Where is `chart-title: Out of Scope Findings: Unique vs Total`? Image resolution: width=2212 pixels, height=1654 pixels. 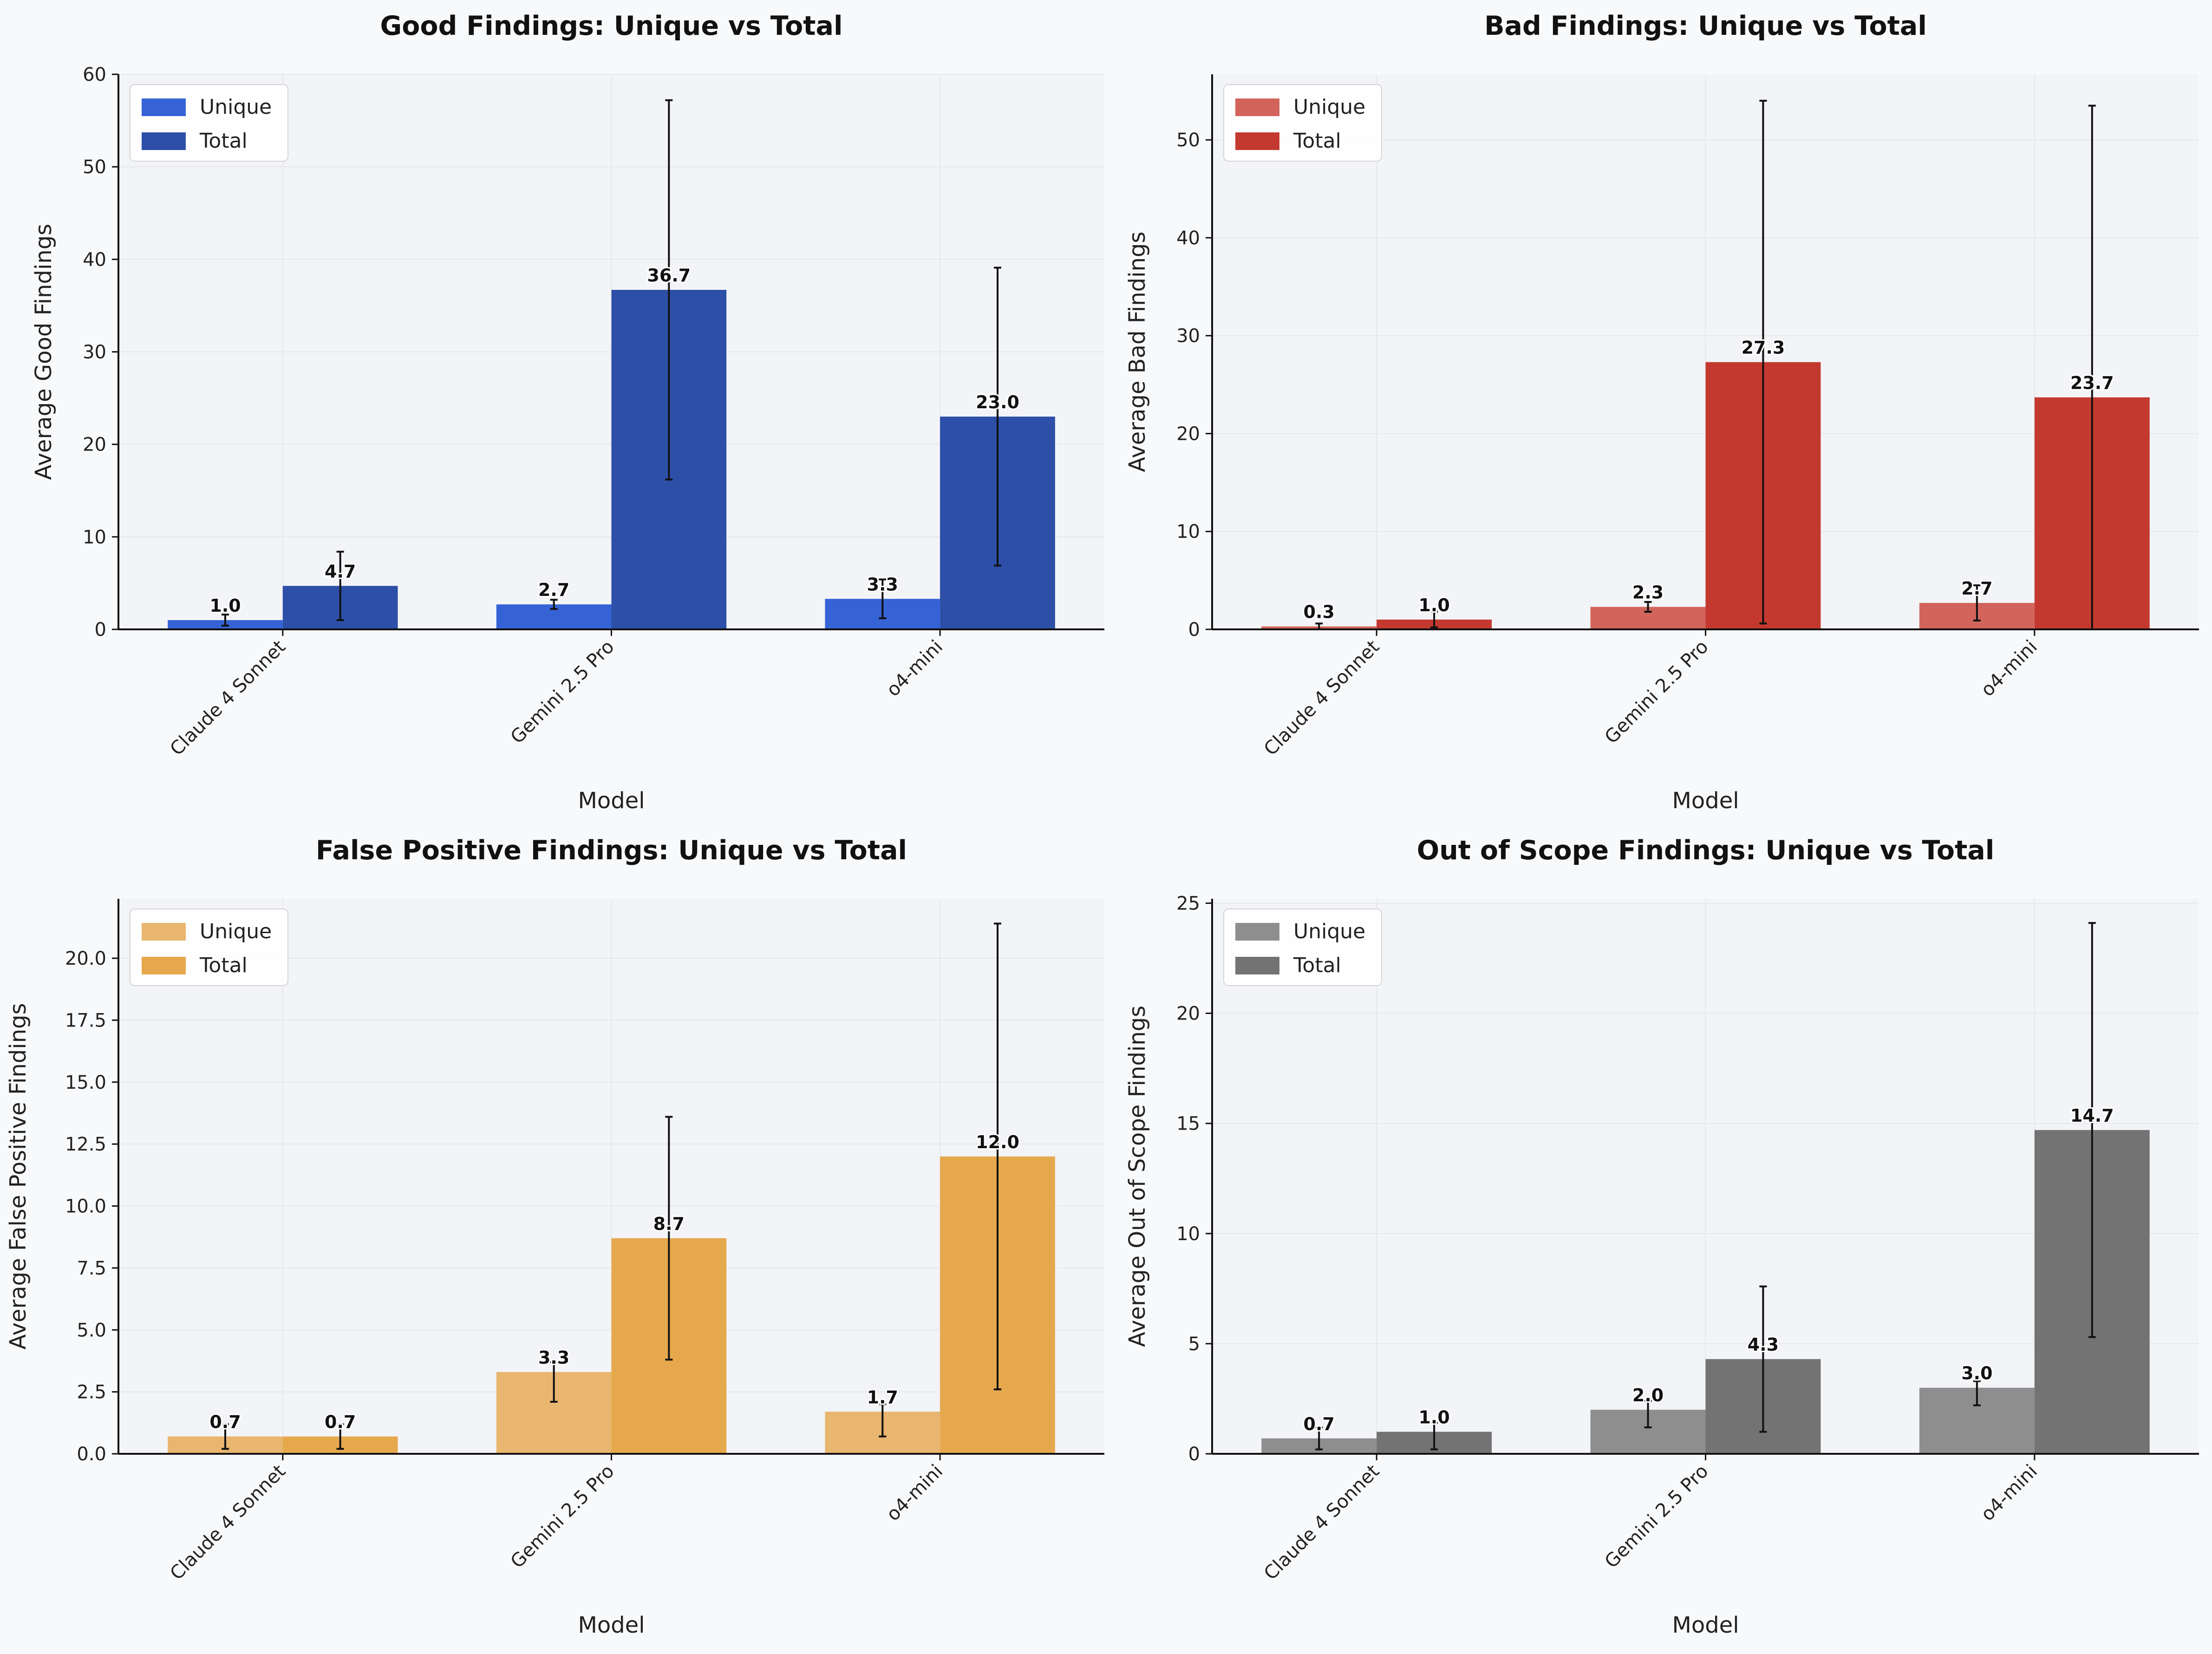 chart-title: Out of Scope Findings: Unique vs Total is located at coordinates (1706, 850).